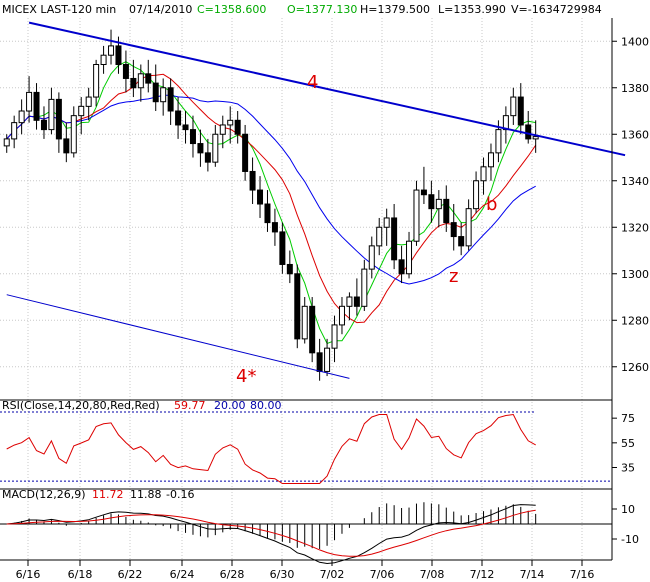 This screenshot has width=650, height=582. I want to click on rsi-legend: RSI(Close,14,20,80,Red,Red), so click(81, 405).